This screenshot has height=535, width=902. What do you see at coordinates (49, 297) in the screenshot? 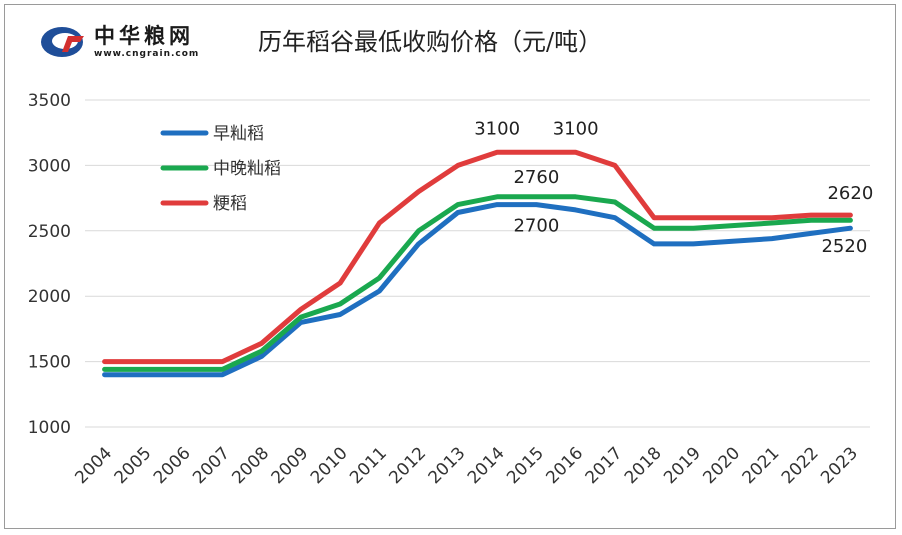
I see `y-tick-label: 2000` at bounding box center [49, 297].